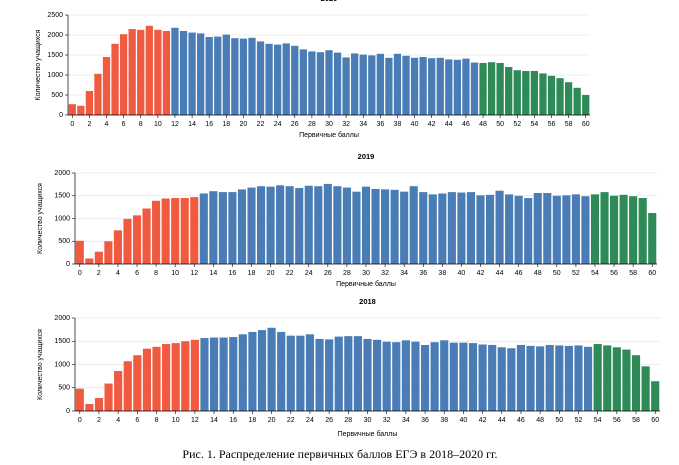  What do you see at coordinates (62, 196) in the screenshot?
I see `y-tick-label: 1500` at bounding box center [62, 196].